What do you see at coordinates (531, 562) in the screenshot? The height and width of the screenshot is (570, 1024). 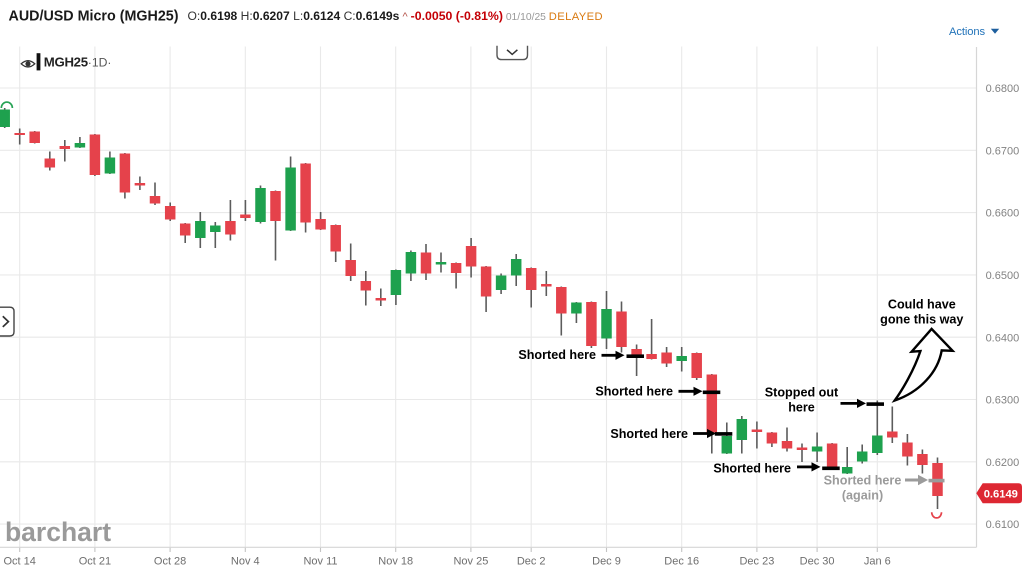 I see `svg-text: Dec 2` at bounding box center [531, 562].